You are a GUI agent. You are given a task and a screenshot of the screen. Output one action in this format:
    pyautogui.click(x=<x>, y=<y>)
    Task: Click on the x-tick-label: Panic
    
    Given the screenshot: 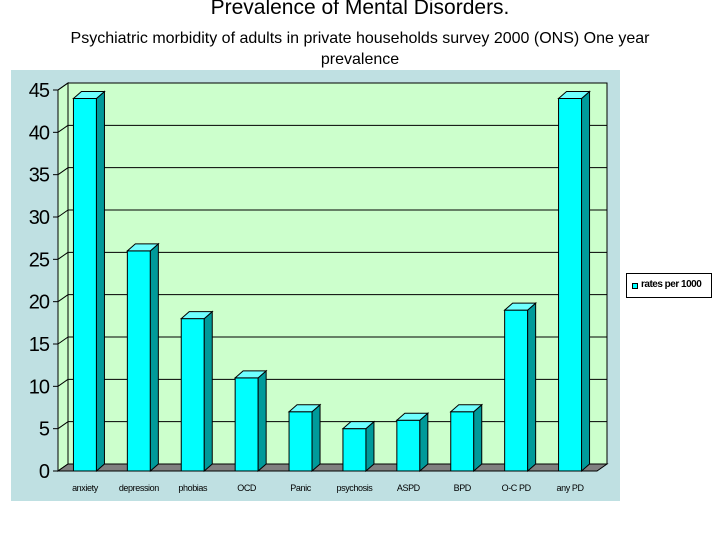 What is the action you would take?
    pyautogui.click(x=300, y=488)
    